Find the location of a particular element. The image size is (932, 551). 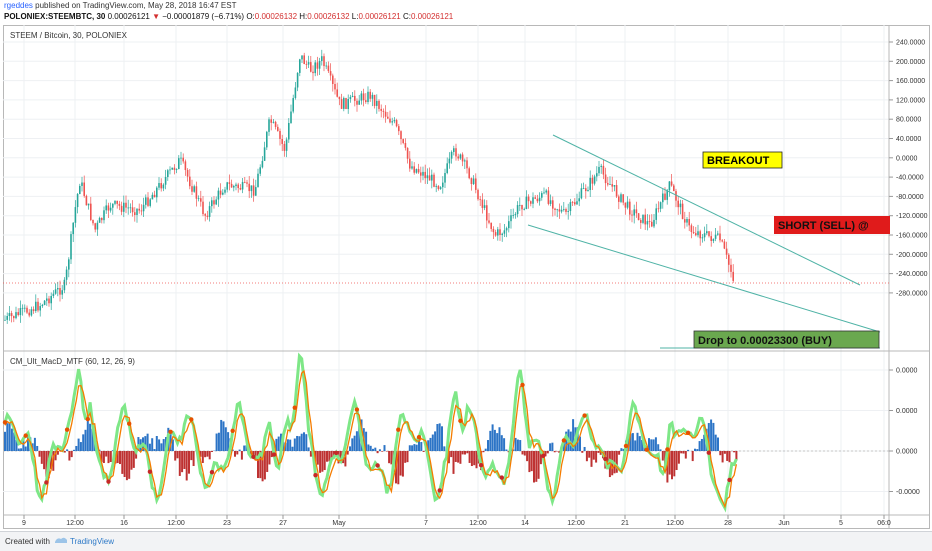

time-tick: 9 is located at coordinates (24, 523).